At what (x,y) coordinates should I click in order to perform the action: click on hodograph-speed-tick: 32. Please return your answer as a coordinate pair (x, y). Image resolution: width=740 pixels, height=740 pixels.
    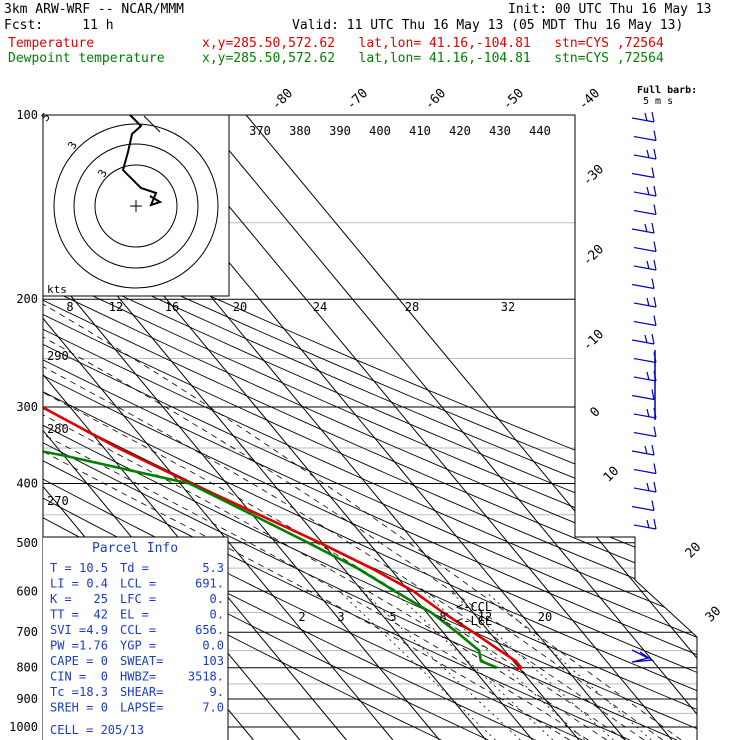
    Looking at the image, I should click on (508, 307).